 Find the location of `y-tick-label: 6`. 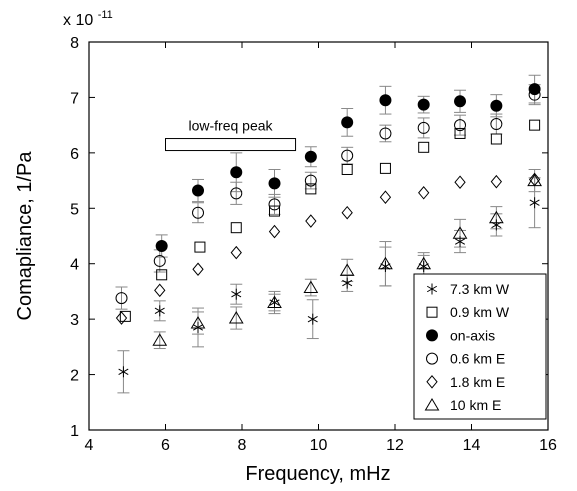

y-tick-label: 6 is located at coordinates (74, 154).